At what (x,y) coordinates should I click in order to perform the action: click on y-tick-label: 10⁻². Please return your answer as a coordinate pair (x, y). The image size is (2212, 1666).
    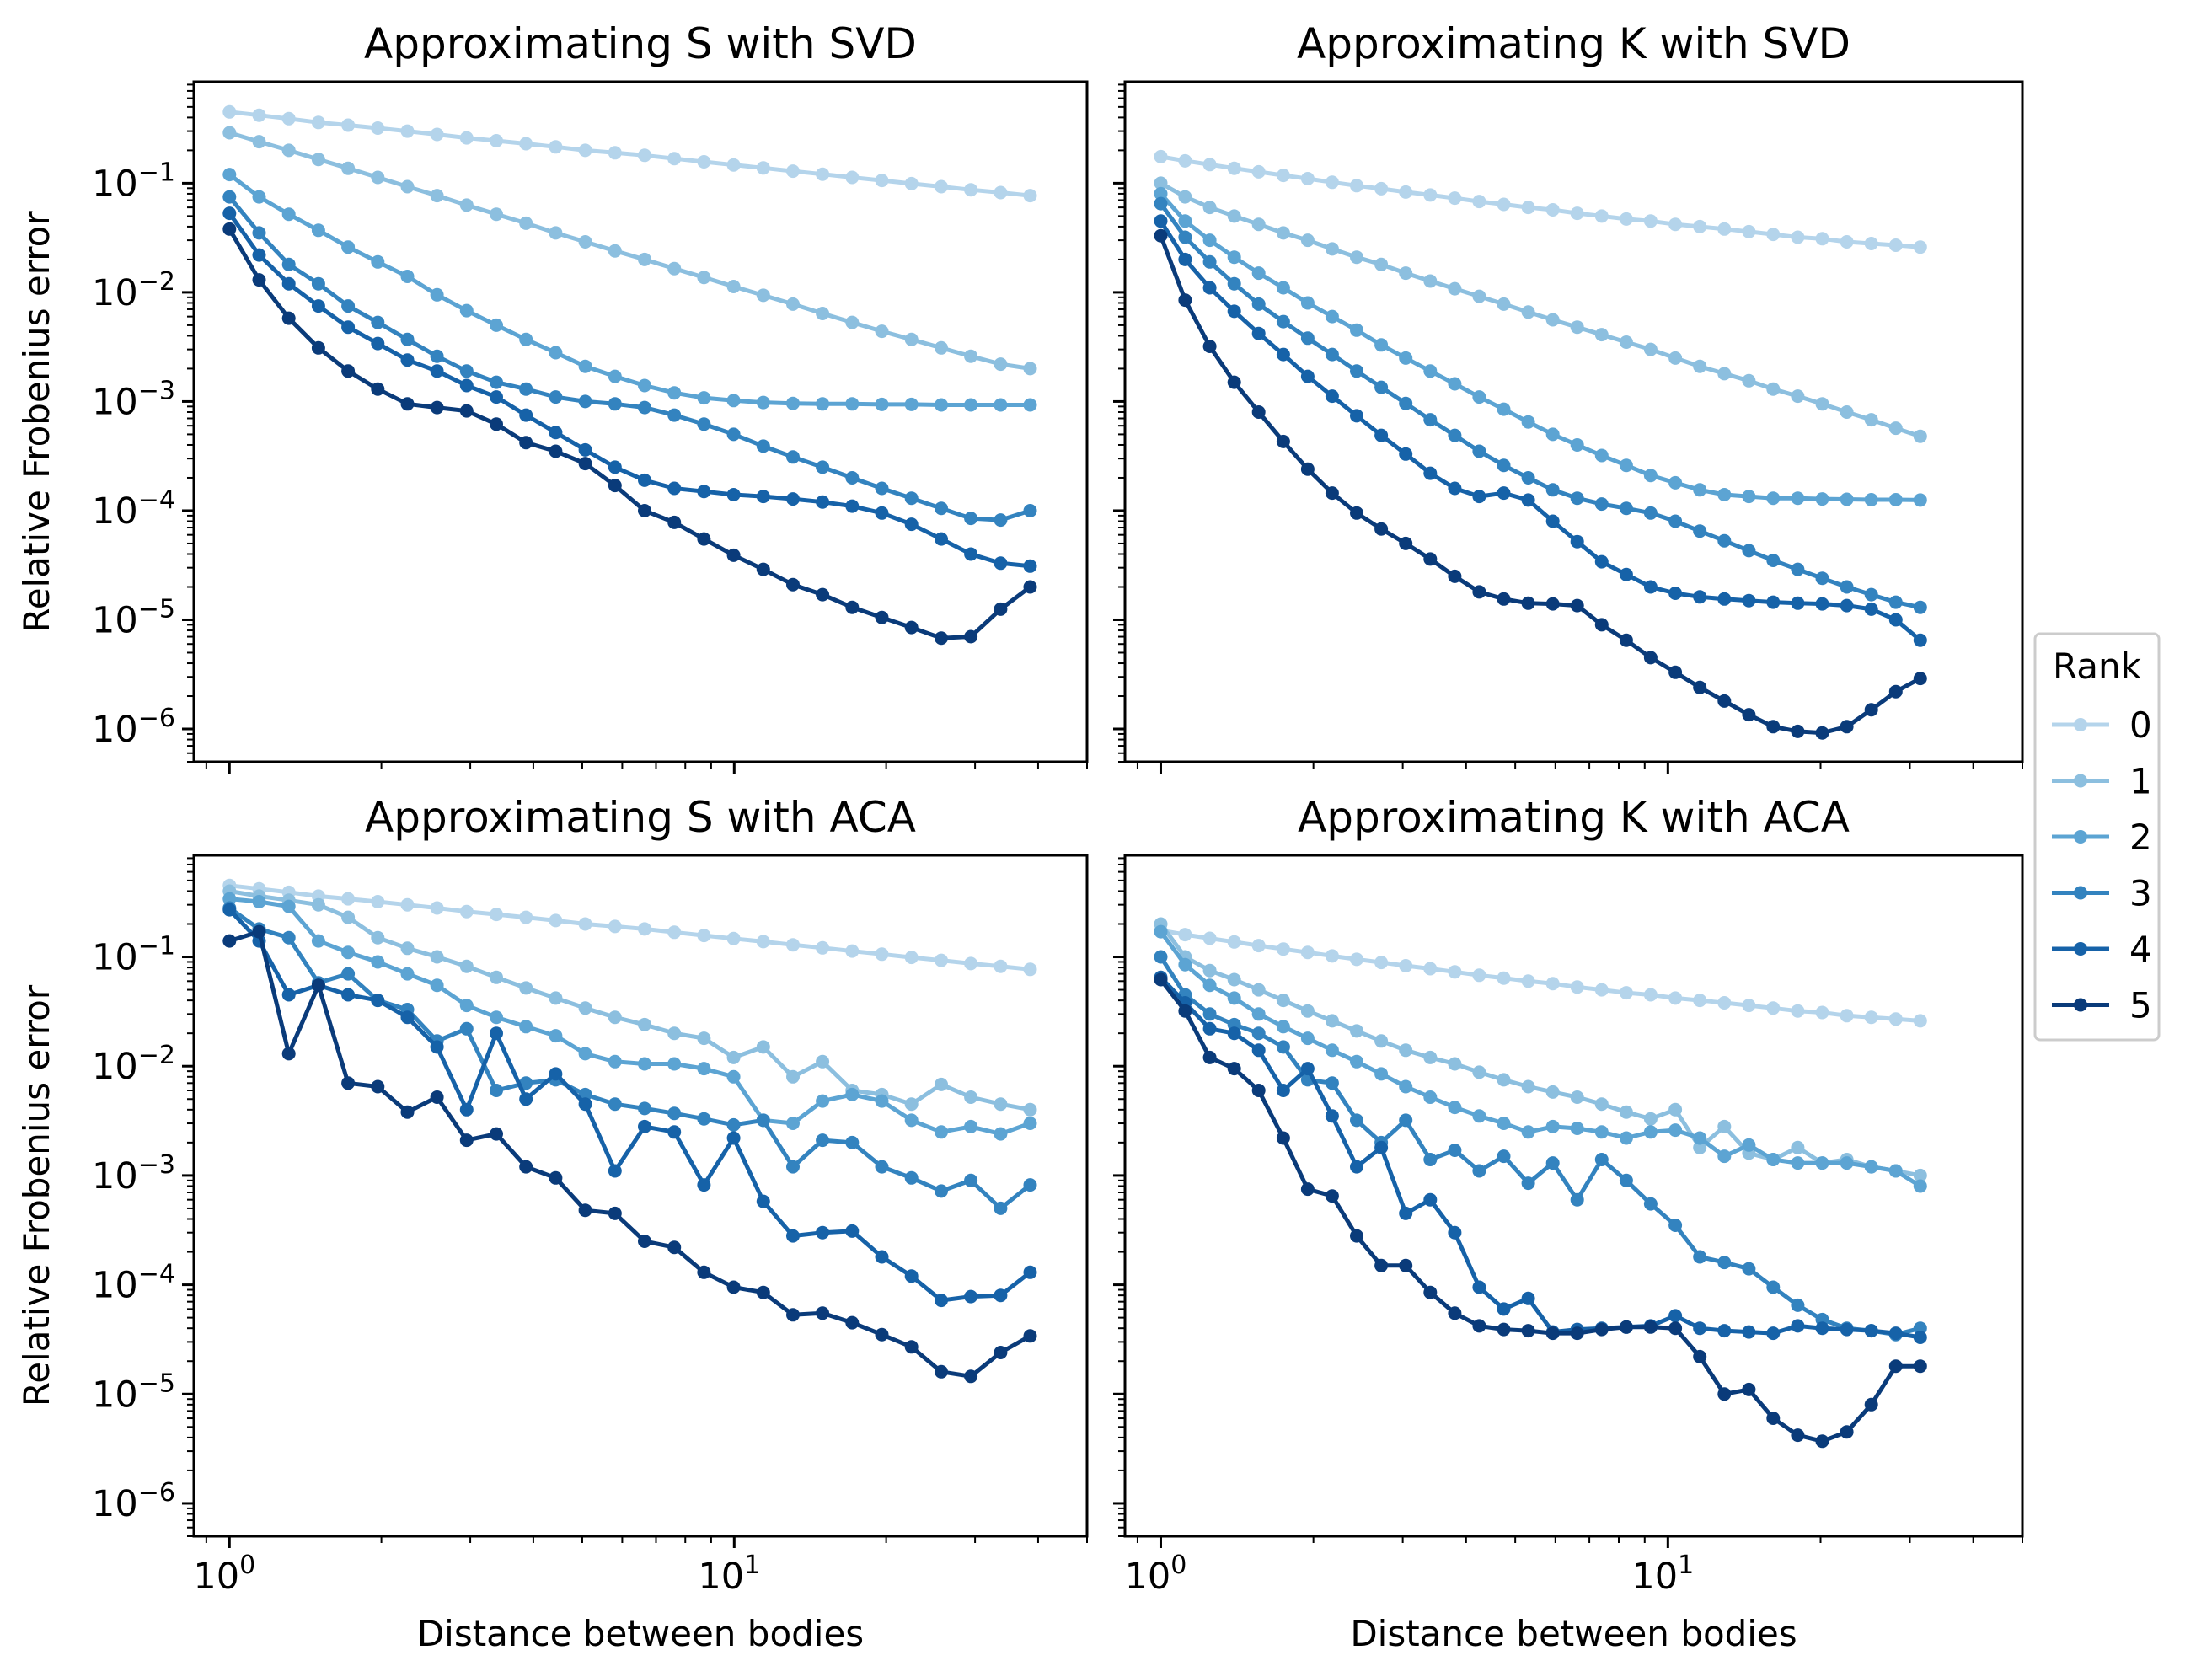
    Looking at the image, I should click on (134, 290).